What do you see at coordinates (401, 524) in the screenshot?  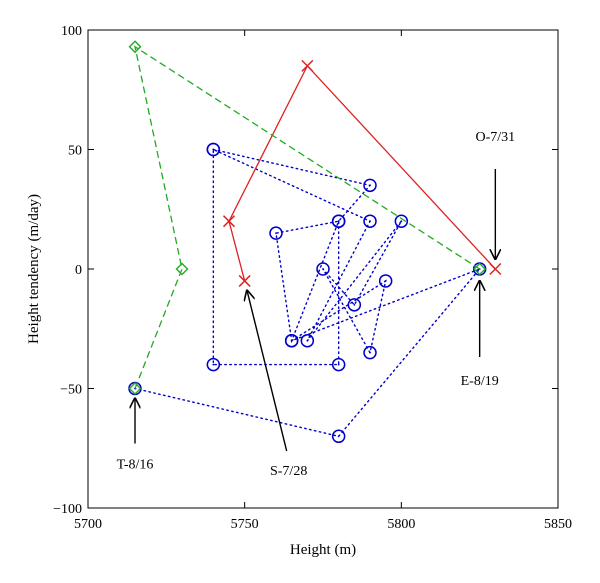 I see `x-tick-label: 5800` at bounding box center [401, 524].